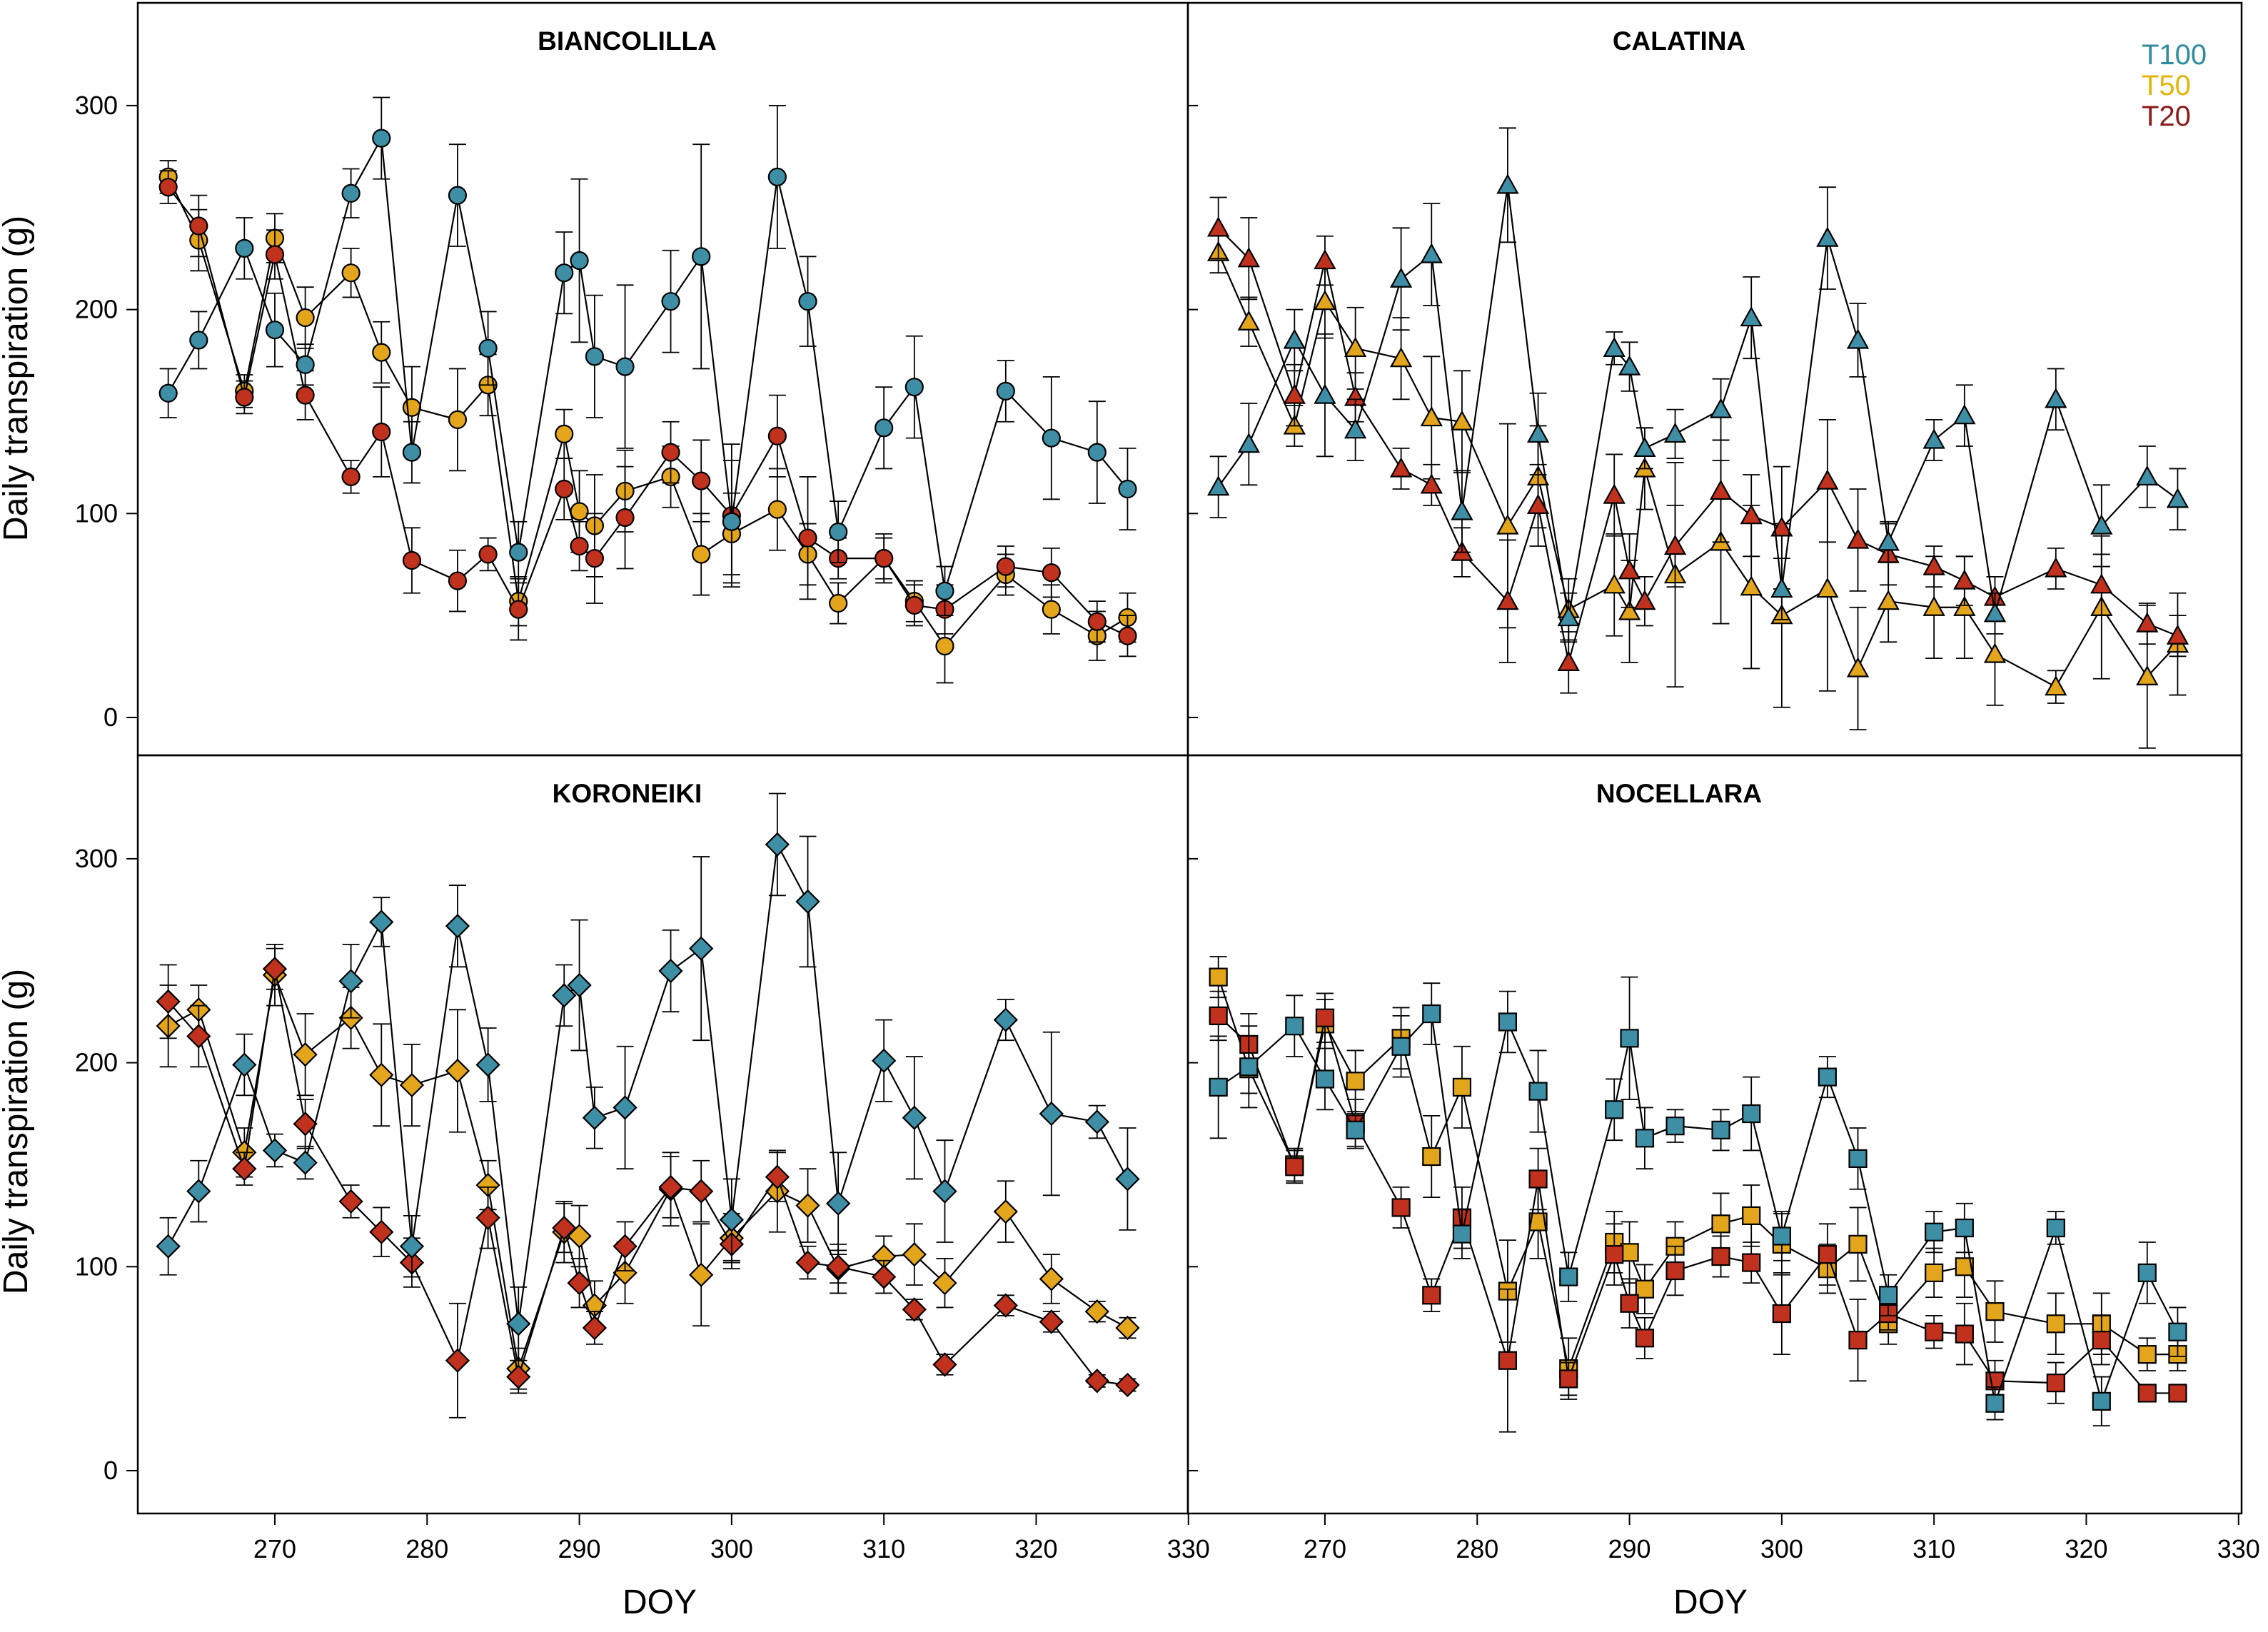 The width and height of the screenshot is (2268, 1632). Describe the element at coordinates (426, 1548) in the screenshot. I see `x-tick-label: 280` at that location.